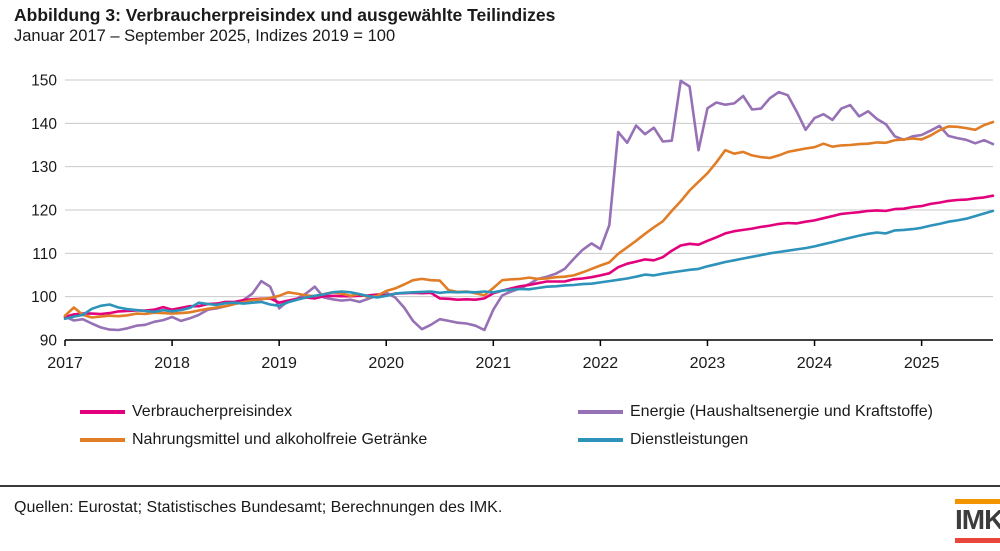 This screenshot has height=551, width=1000. Describe the element at coordinates (601, 363) in the screenshot. I see `x-axis-tick-label: 2022` at that location.